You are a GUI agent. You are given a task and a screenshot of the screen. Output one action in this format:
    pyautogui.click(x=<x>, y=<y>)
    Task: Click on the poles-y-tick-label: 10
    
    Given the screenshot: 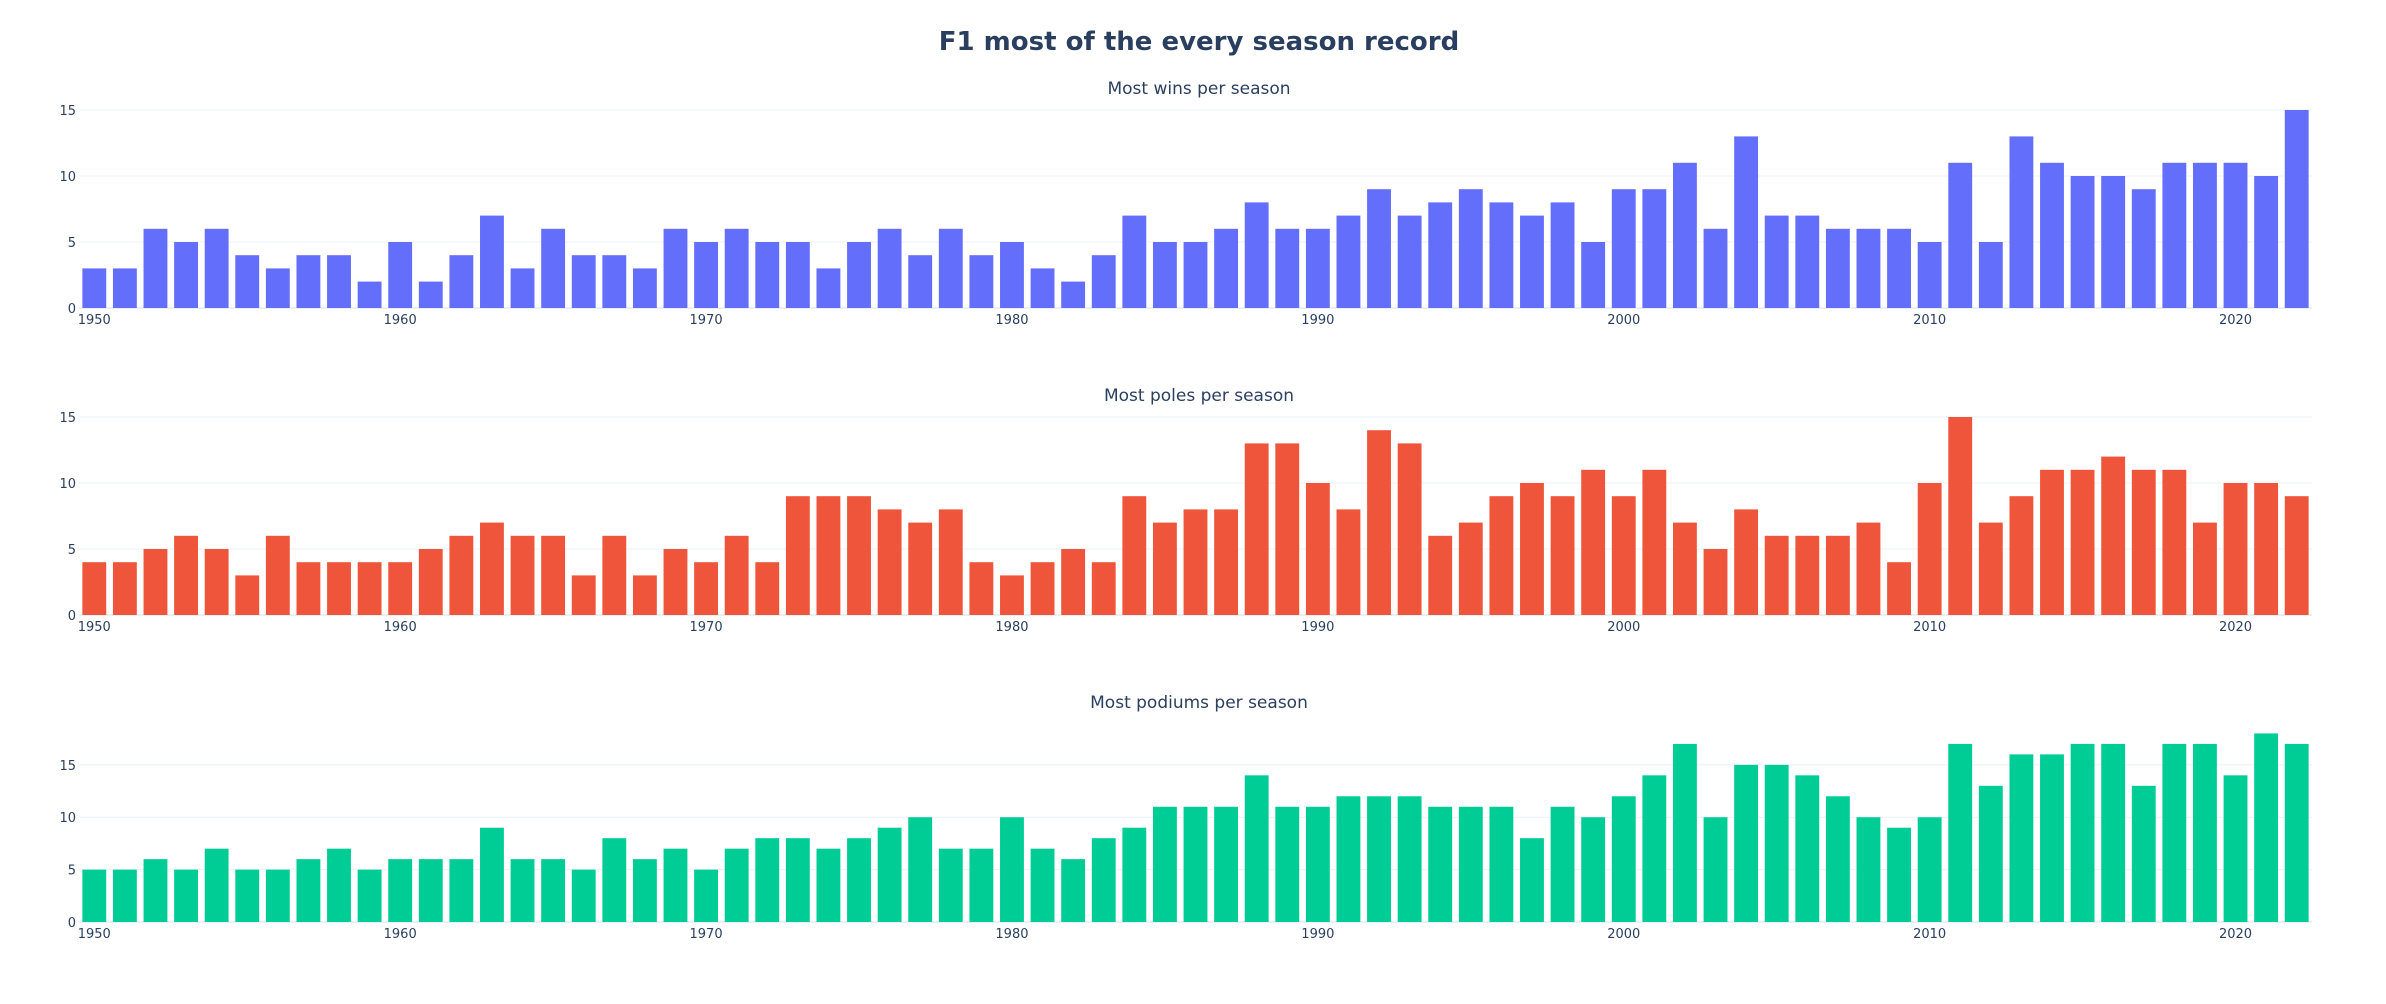 What is the action you would take?
    pyautogui.click(x=67, y=484)
    